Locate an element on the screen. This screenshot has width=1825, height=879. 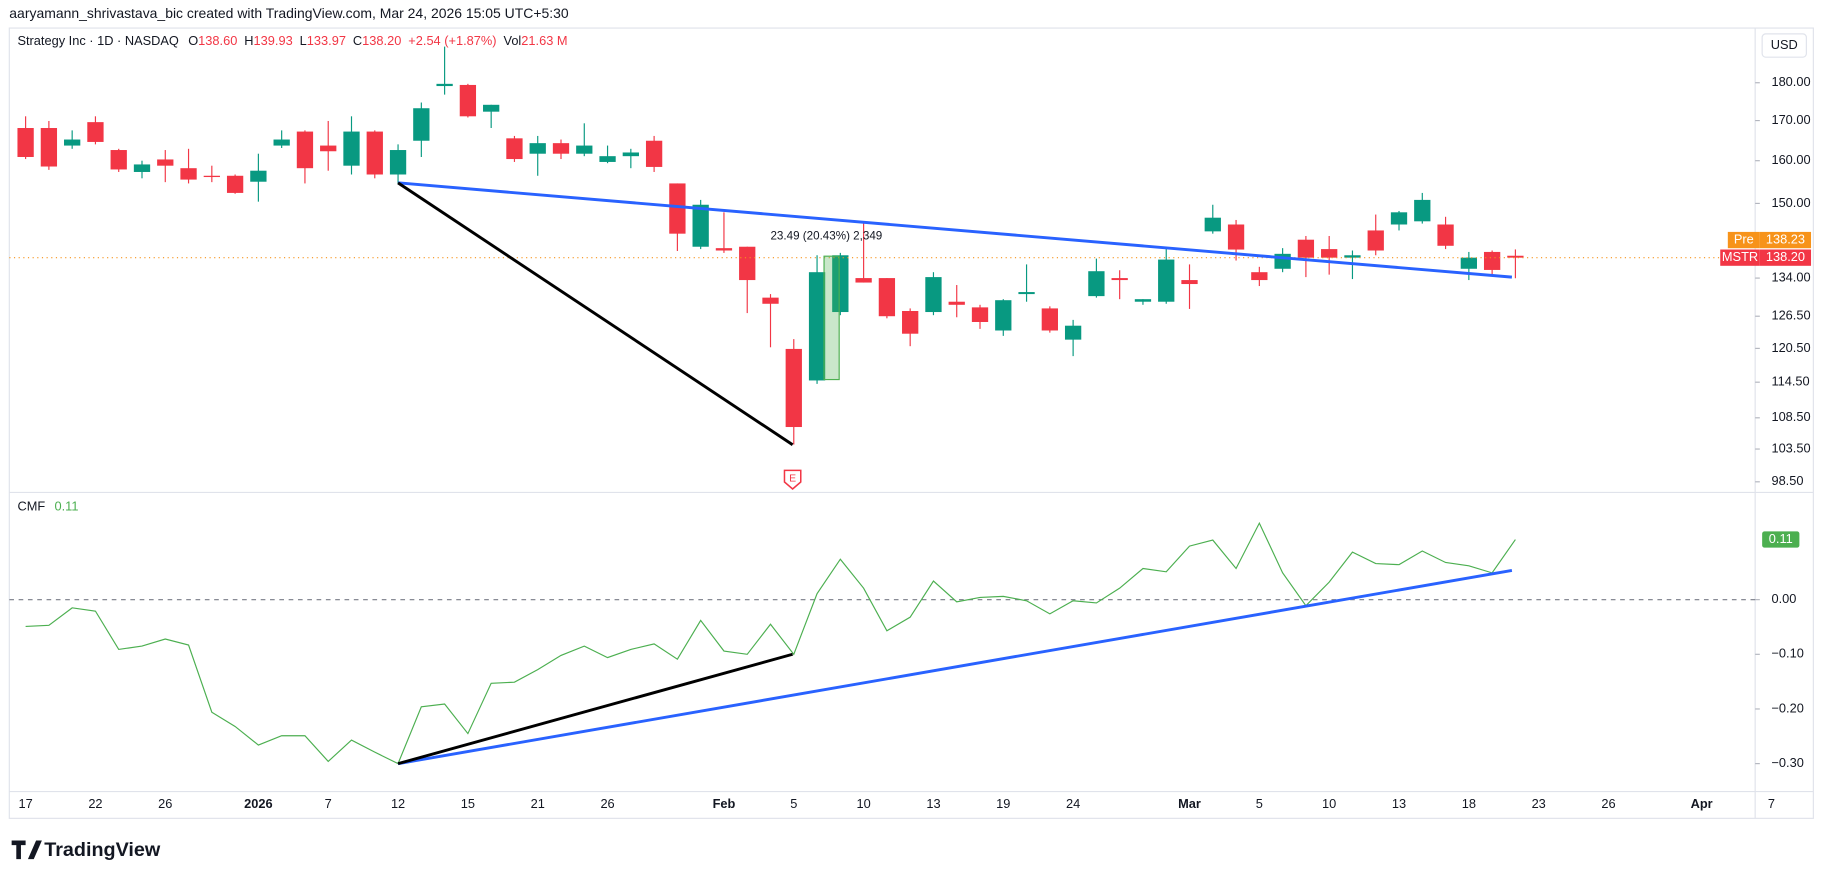
x-tick-label: 5 is located at coordinates (1259, 803).